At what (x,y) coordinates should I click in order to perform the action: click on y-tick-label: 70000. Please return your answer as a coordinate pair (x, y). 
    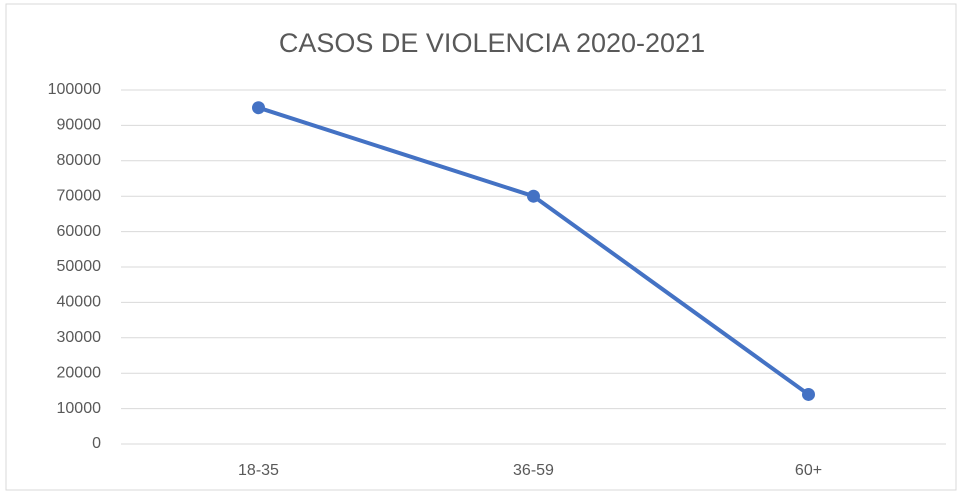
    Looking at the image, I should click on (79, 195).